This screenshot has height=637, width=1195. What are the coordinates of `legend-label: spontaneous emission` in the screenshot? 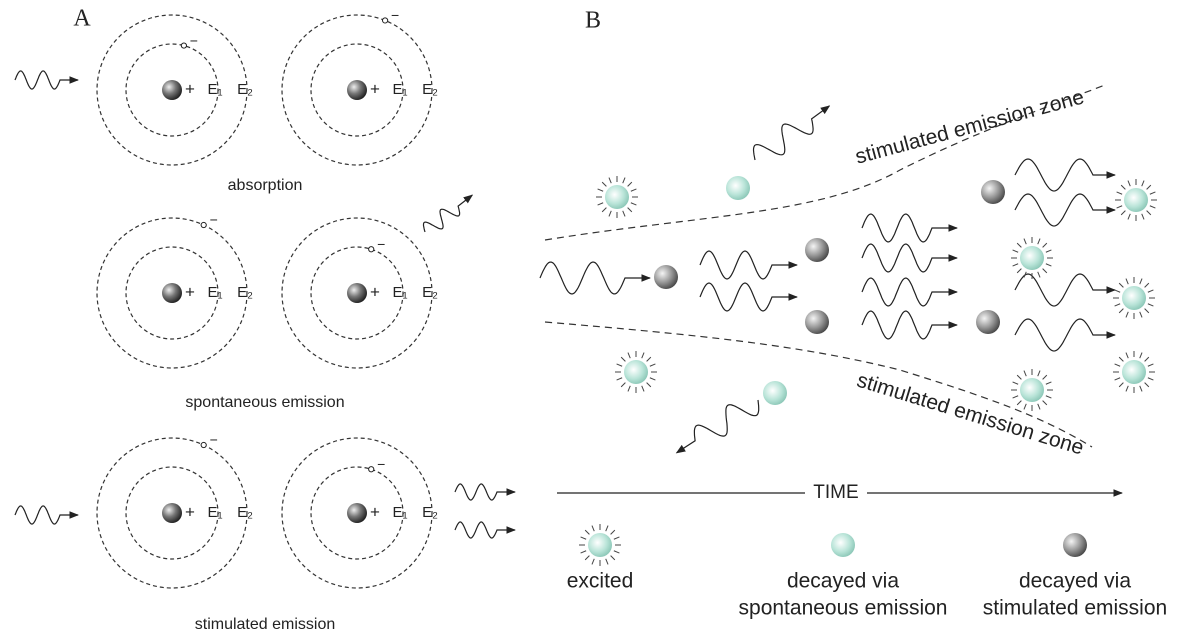 It's located at (843, 608).